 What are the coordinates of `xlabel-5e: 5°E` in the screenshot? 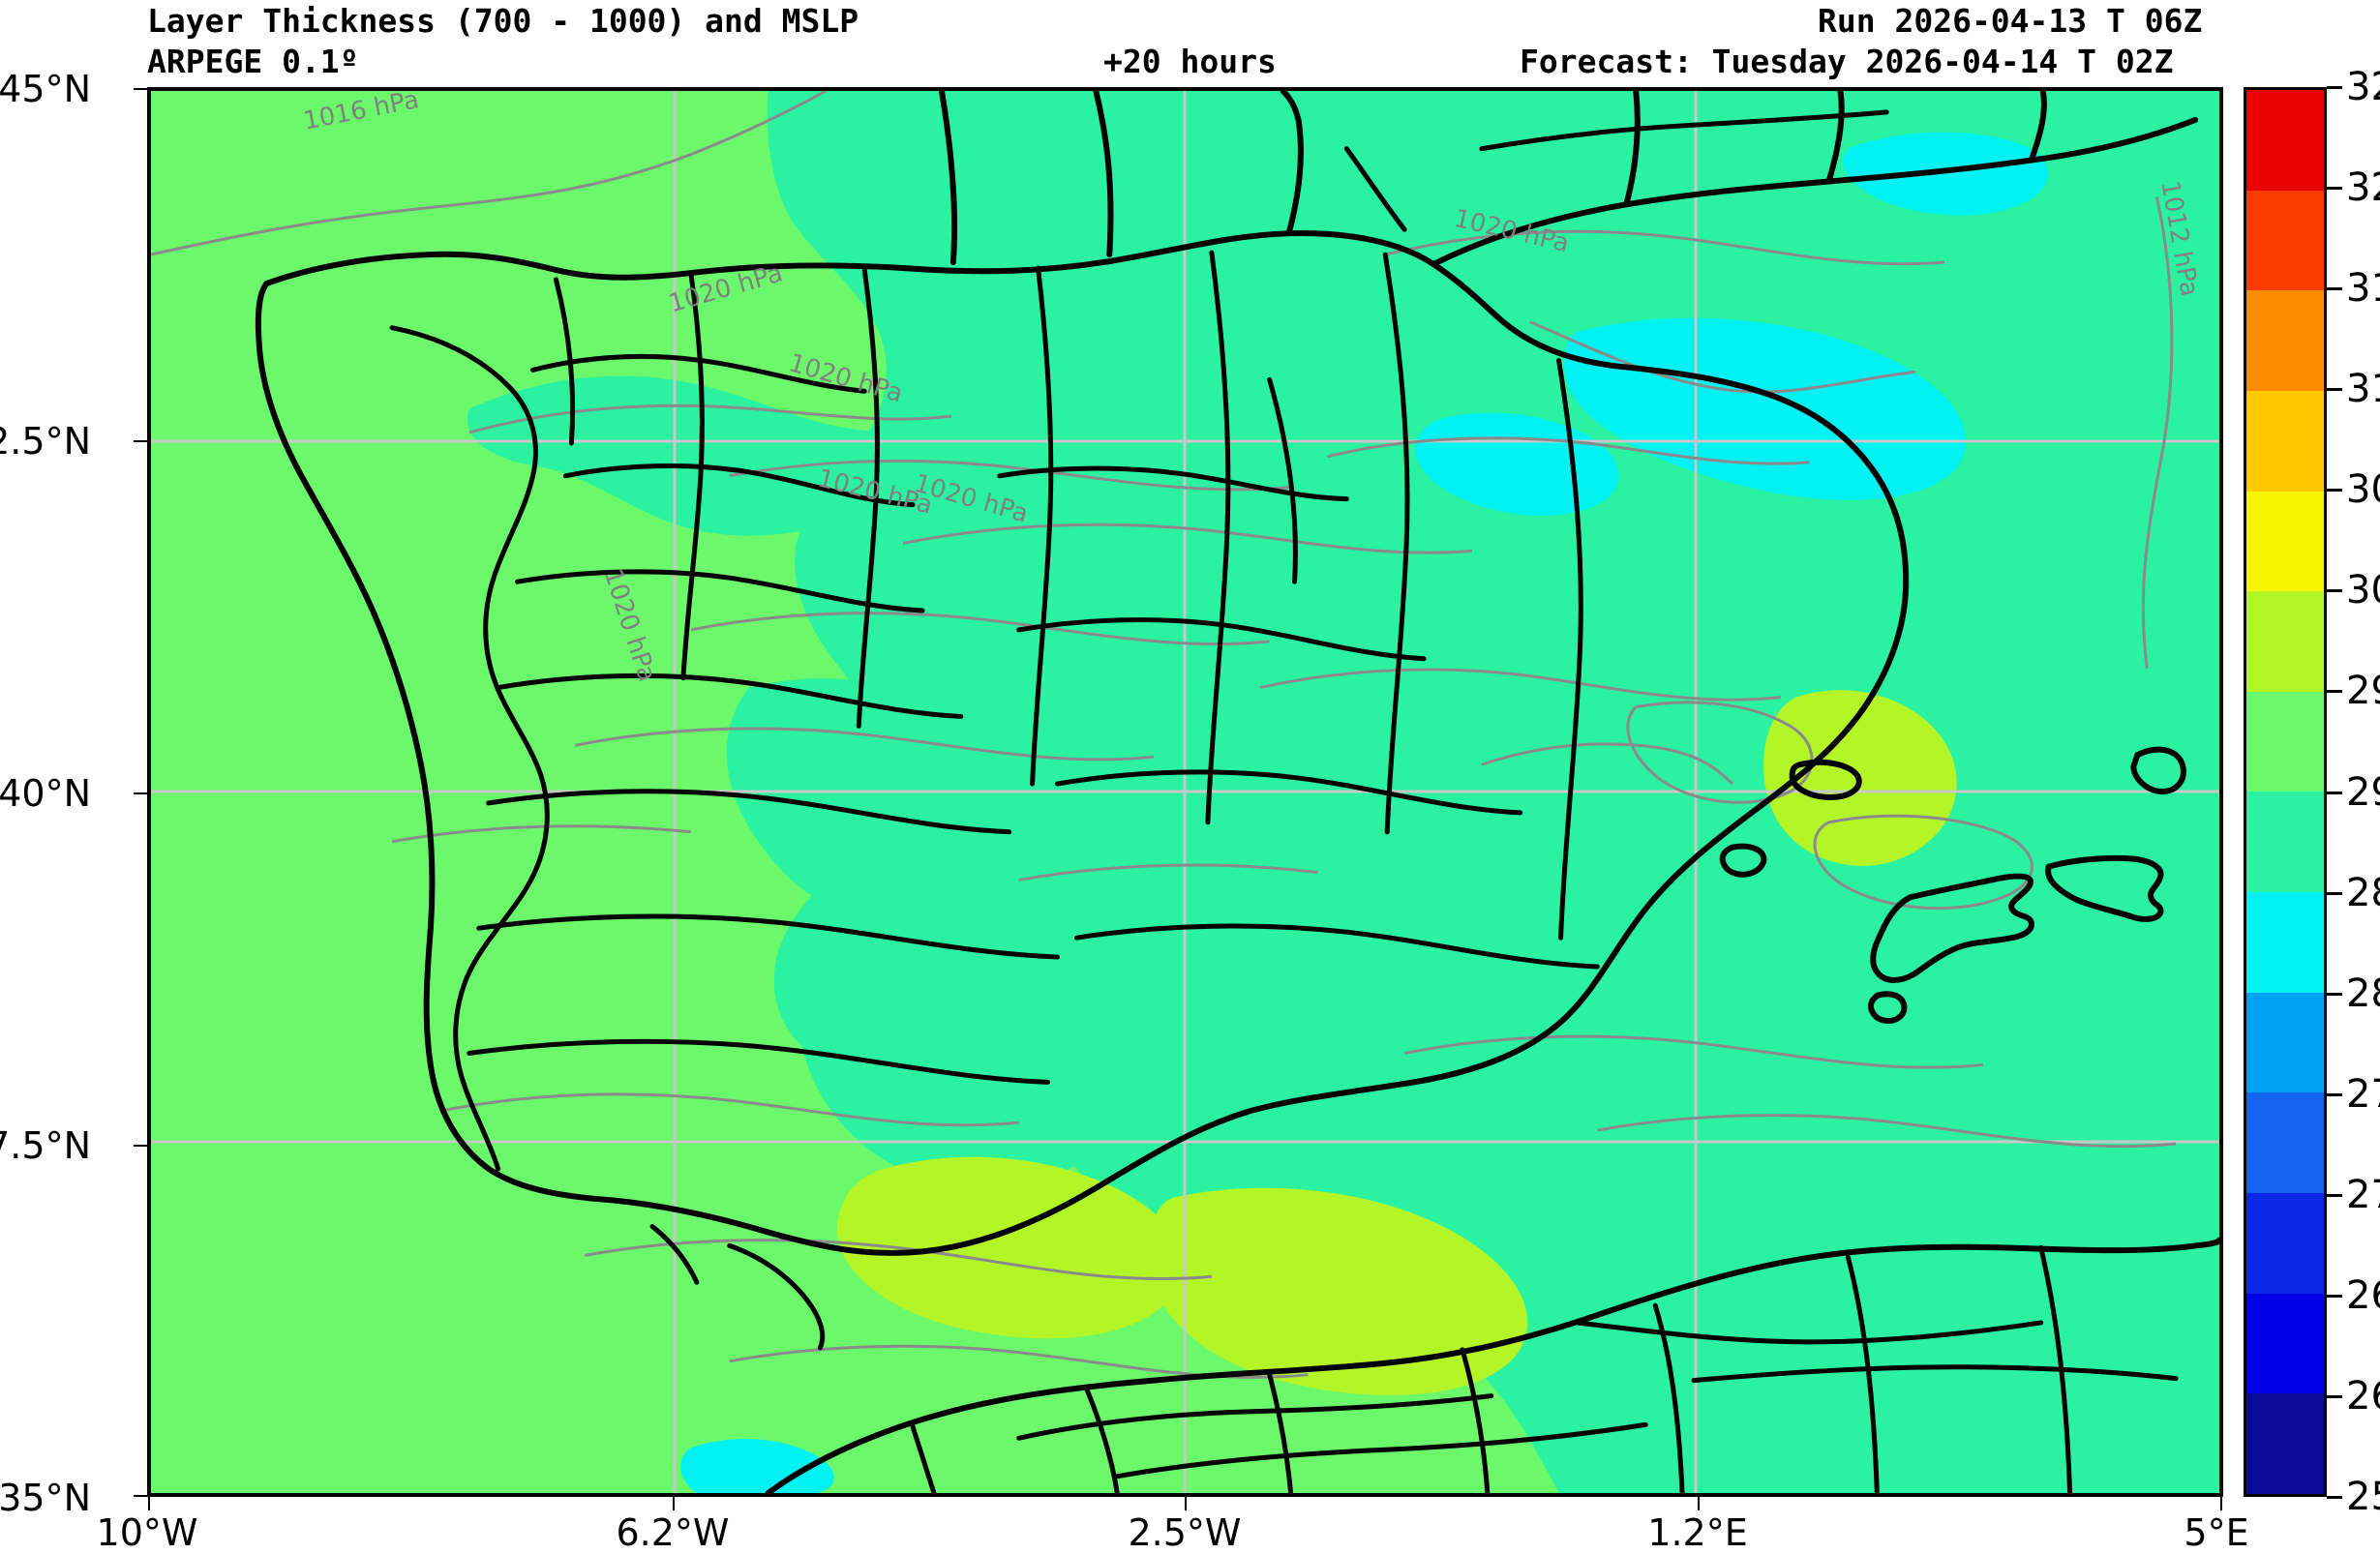 It's located at (2217, 1532).